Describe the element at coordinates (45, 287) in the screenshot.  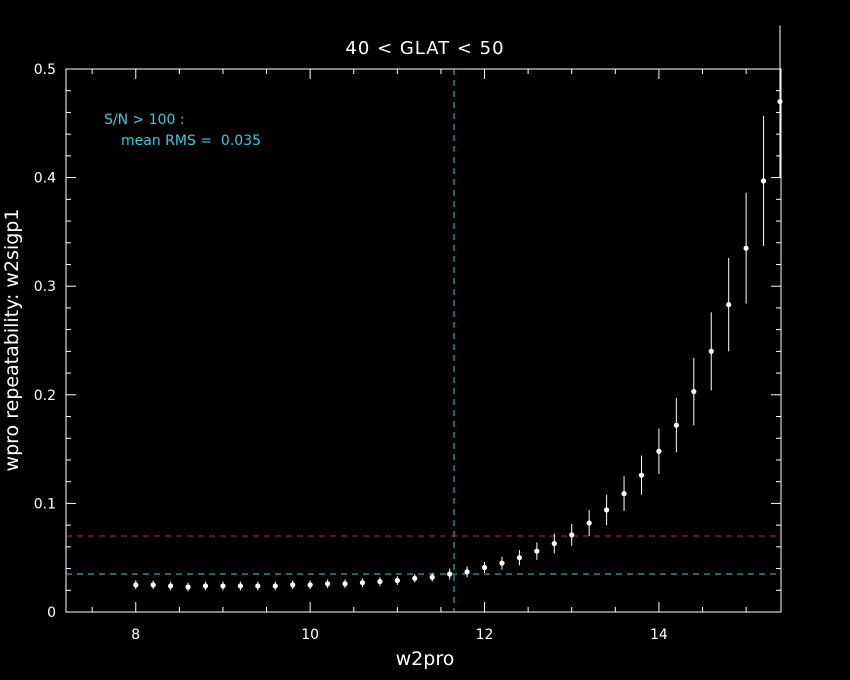
I see `y-tick-label: 0.3` at that location.